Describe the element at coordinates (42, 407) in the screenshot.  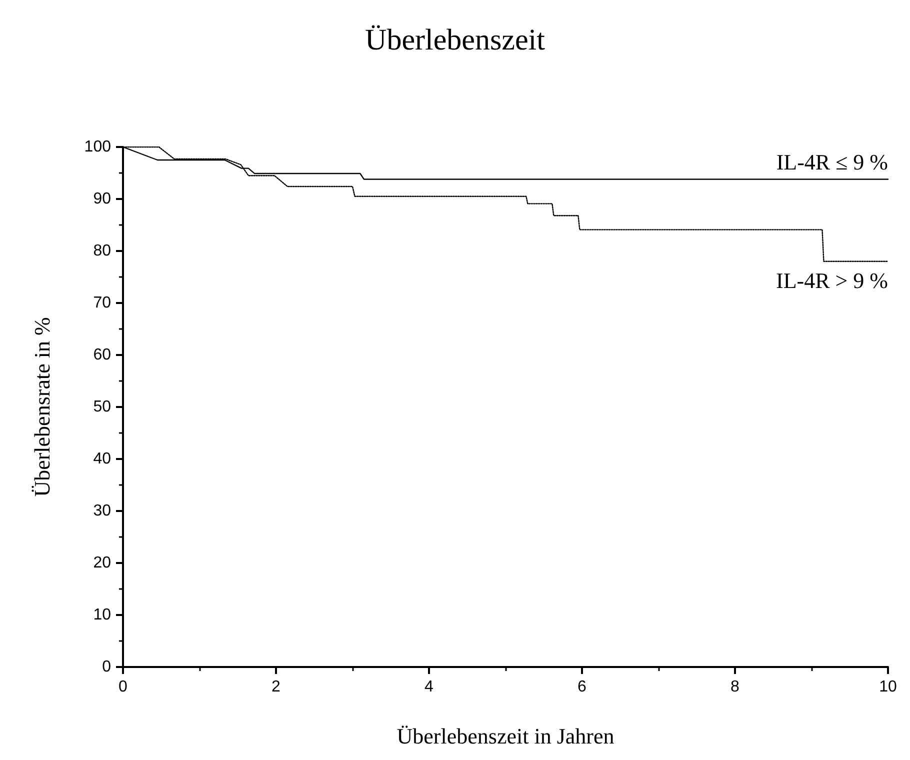
I see `y-axis-title: Überlebensrate in %` at that location.